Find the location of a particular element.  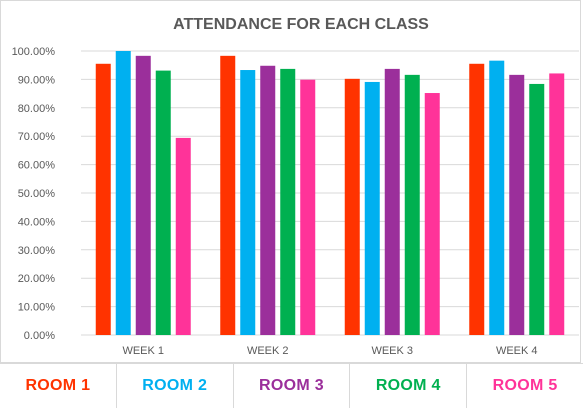

y-tick-label: 100.00% is located at coordinates (34, 52).